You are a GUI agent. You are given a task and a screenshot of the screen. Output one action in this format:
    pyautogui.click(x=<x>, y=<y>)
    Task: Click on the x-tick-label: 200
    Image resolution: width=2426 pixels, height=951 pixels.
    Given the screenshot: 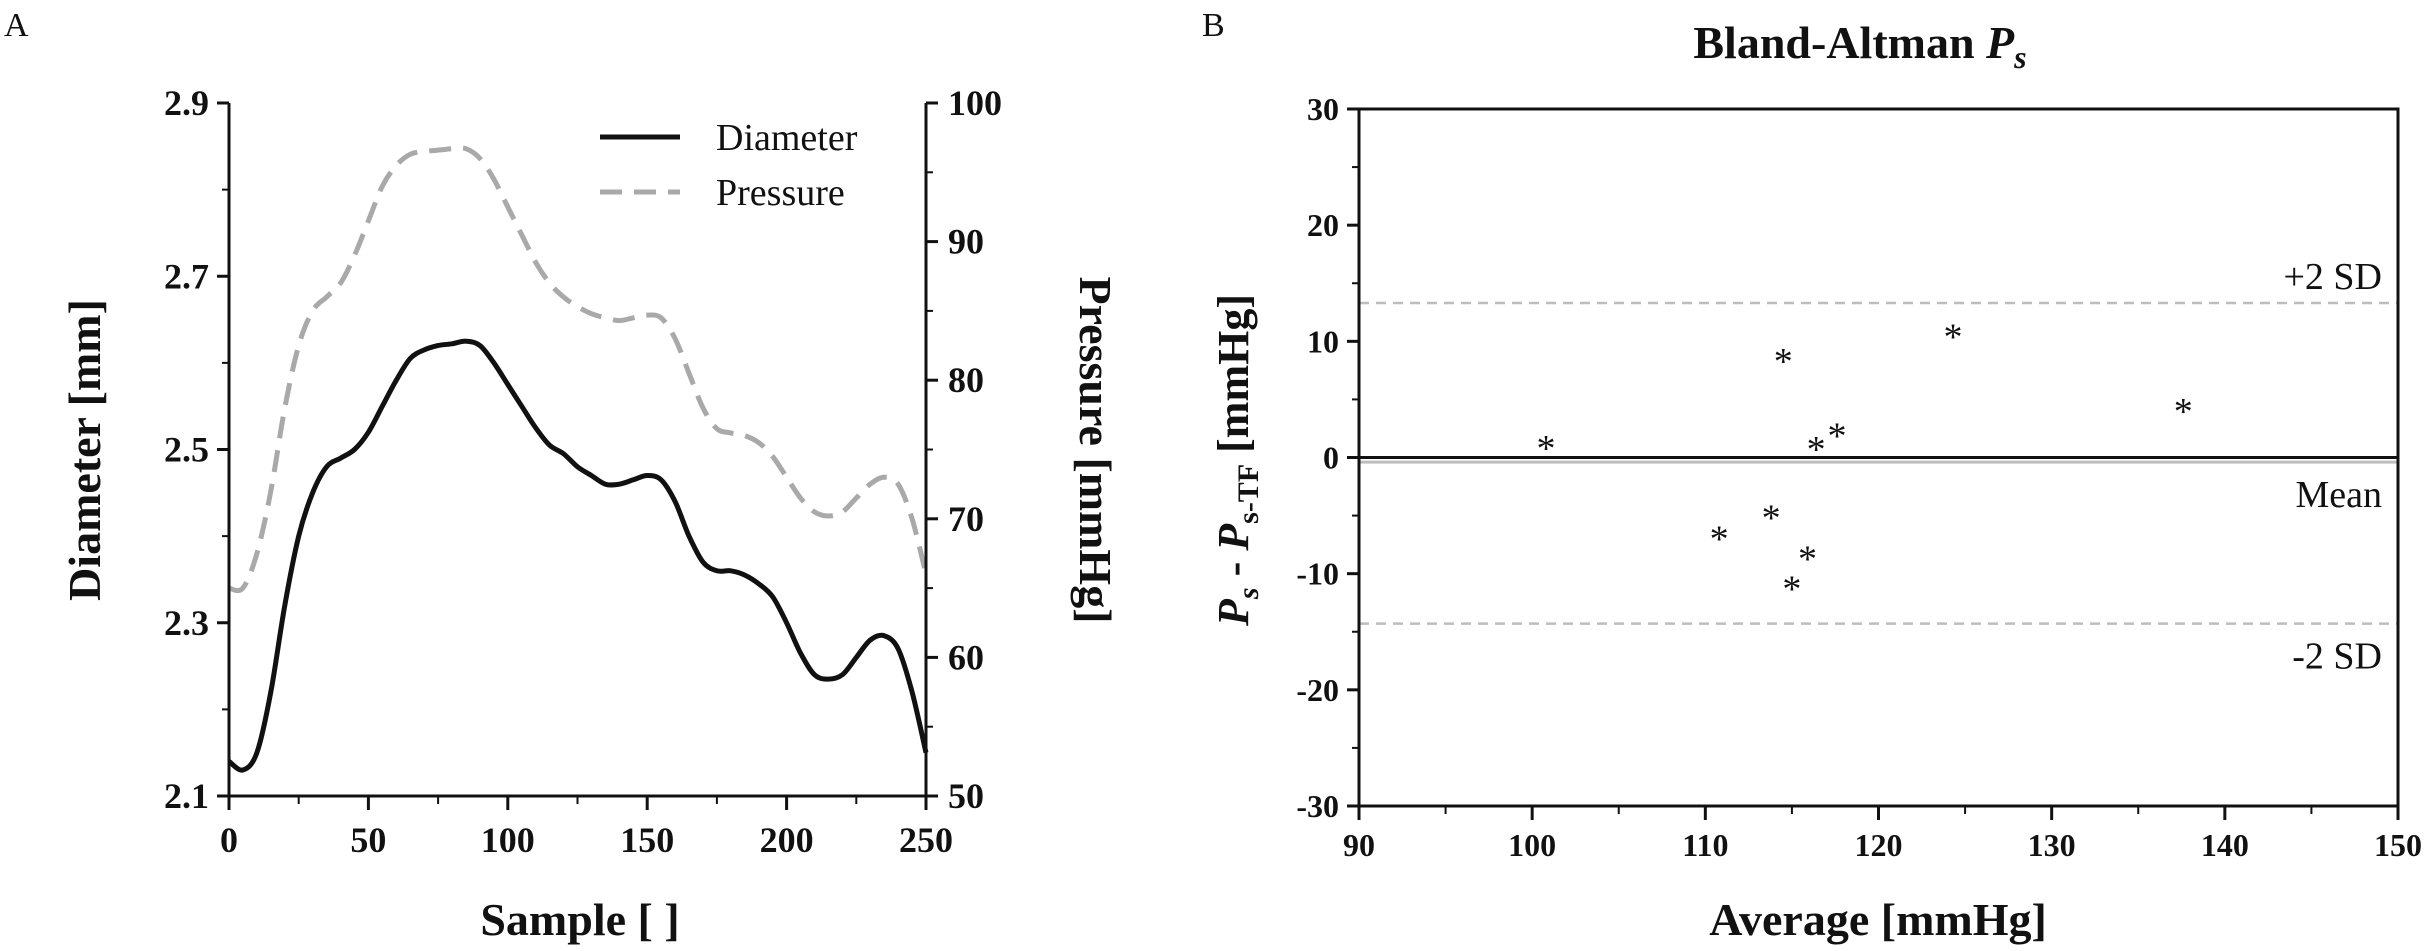 What is the action you would take?
    pyautogui.click(x=787, y=840)
    